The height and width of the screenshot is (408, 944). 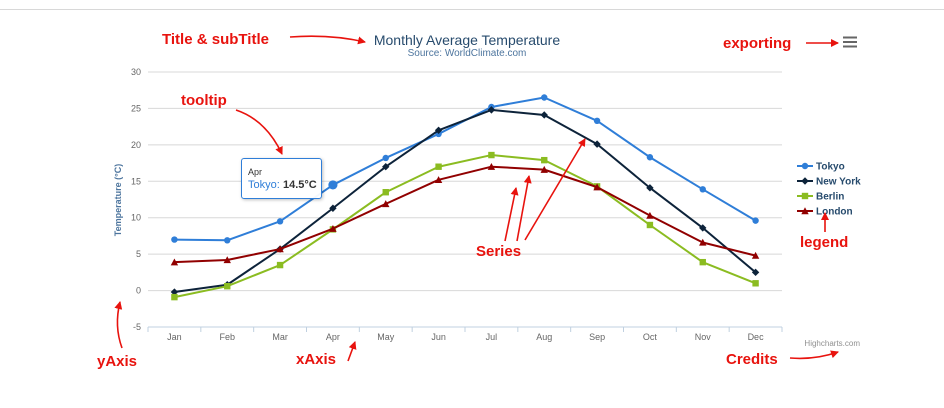 I want to click on y-tick-label: -5, so click(x=137, y=327).